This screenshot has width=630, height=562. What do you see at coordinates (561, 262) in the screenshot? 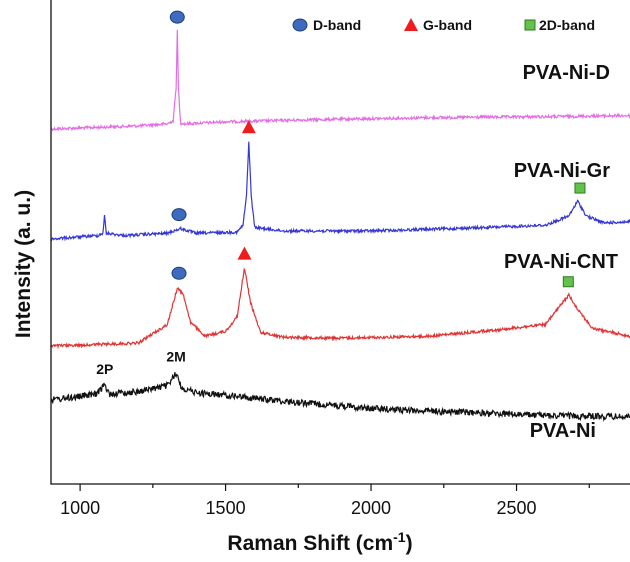
I see `series-label: PVA-Ni-CNT` at bounding box center [561, 262].